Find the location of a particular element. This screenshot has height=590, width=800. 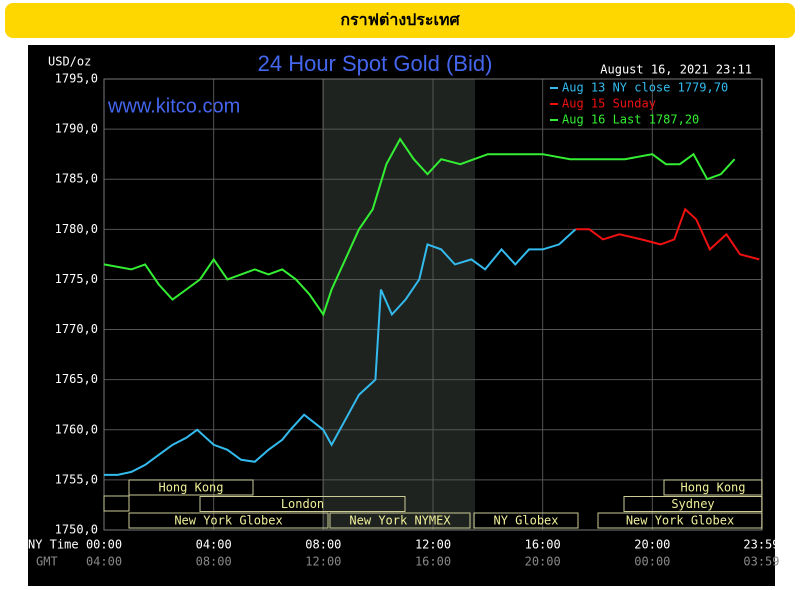

session-label: London is located at coordinates (302, 504).